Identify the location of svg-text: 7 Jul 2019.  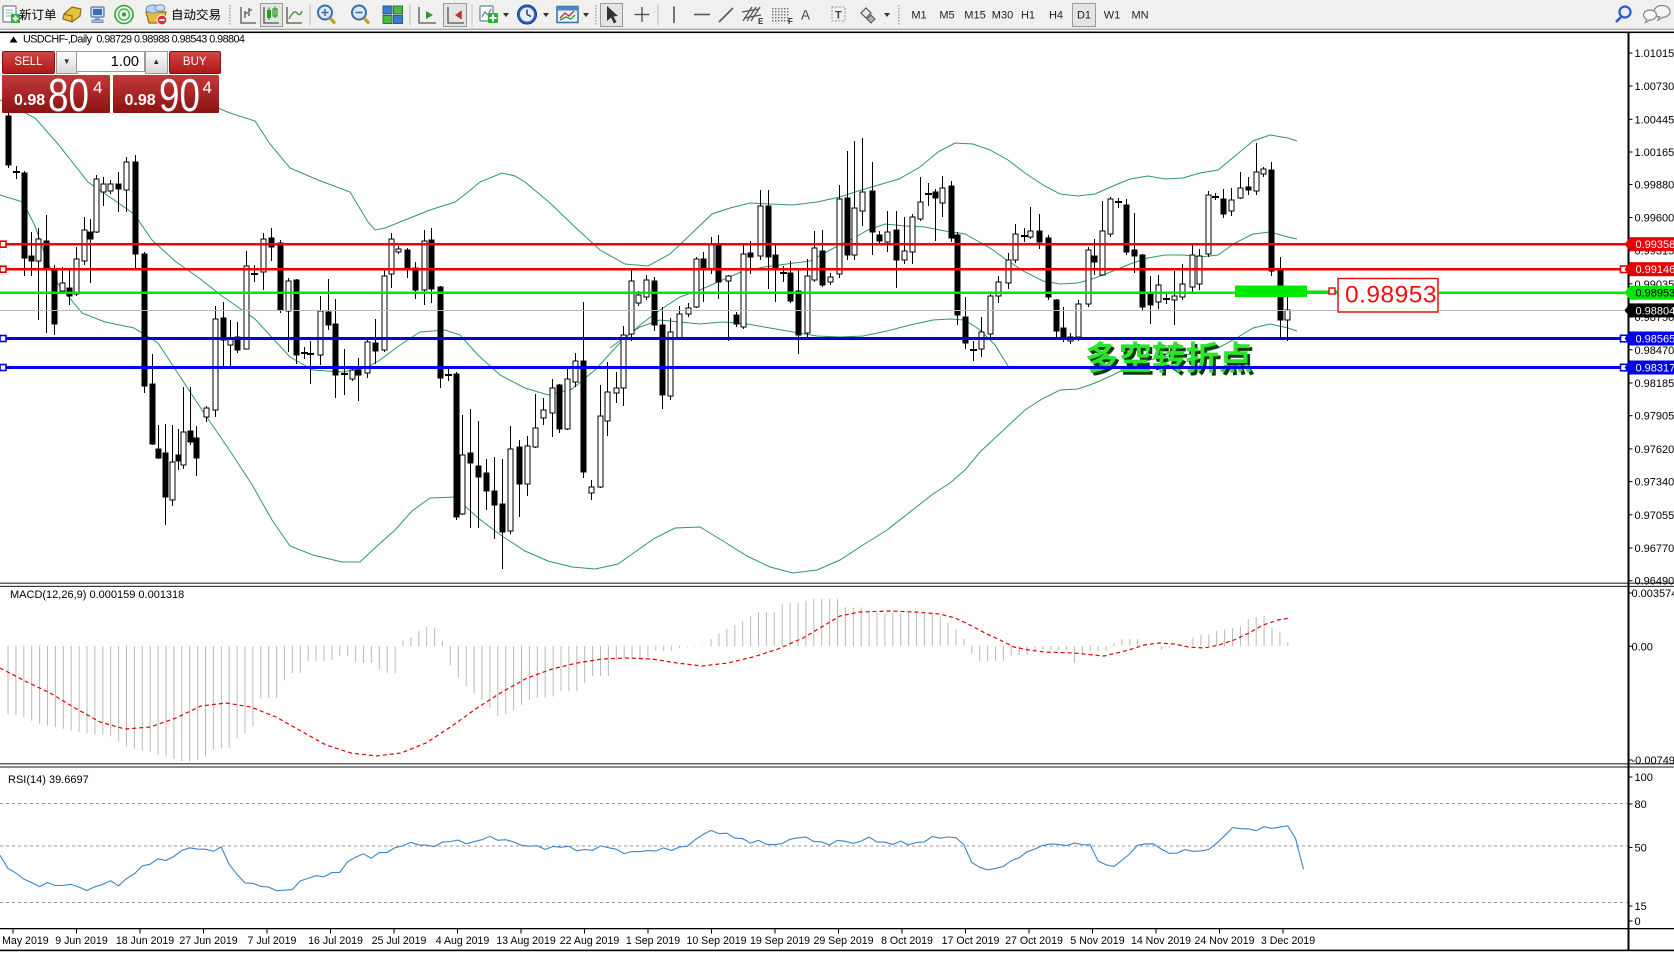
(272, 941).